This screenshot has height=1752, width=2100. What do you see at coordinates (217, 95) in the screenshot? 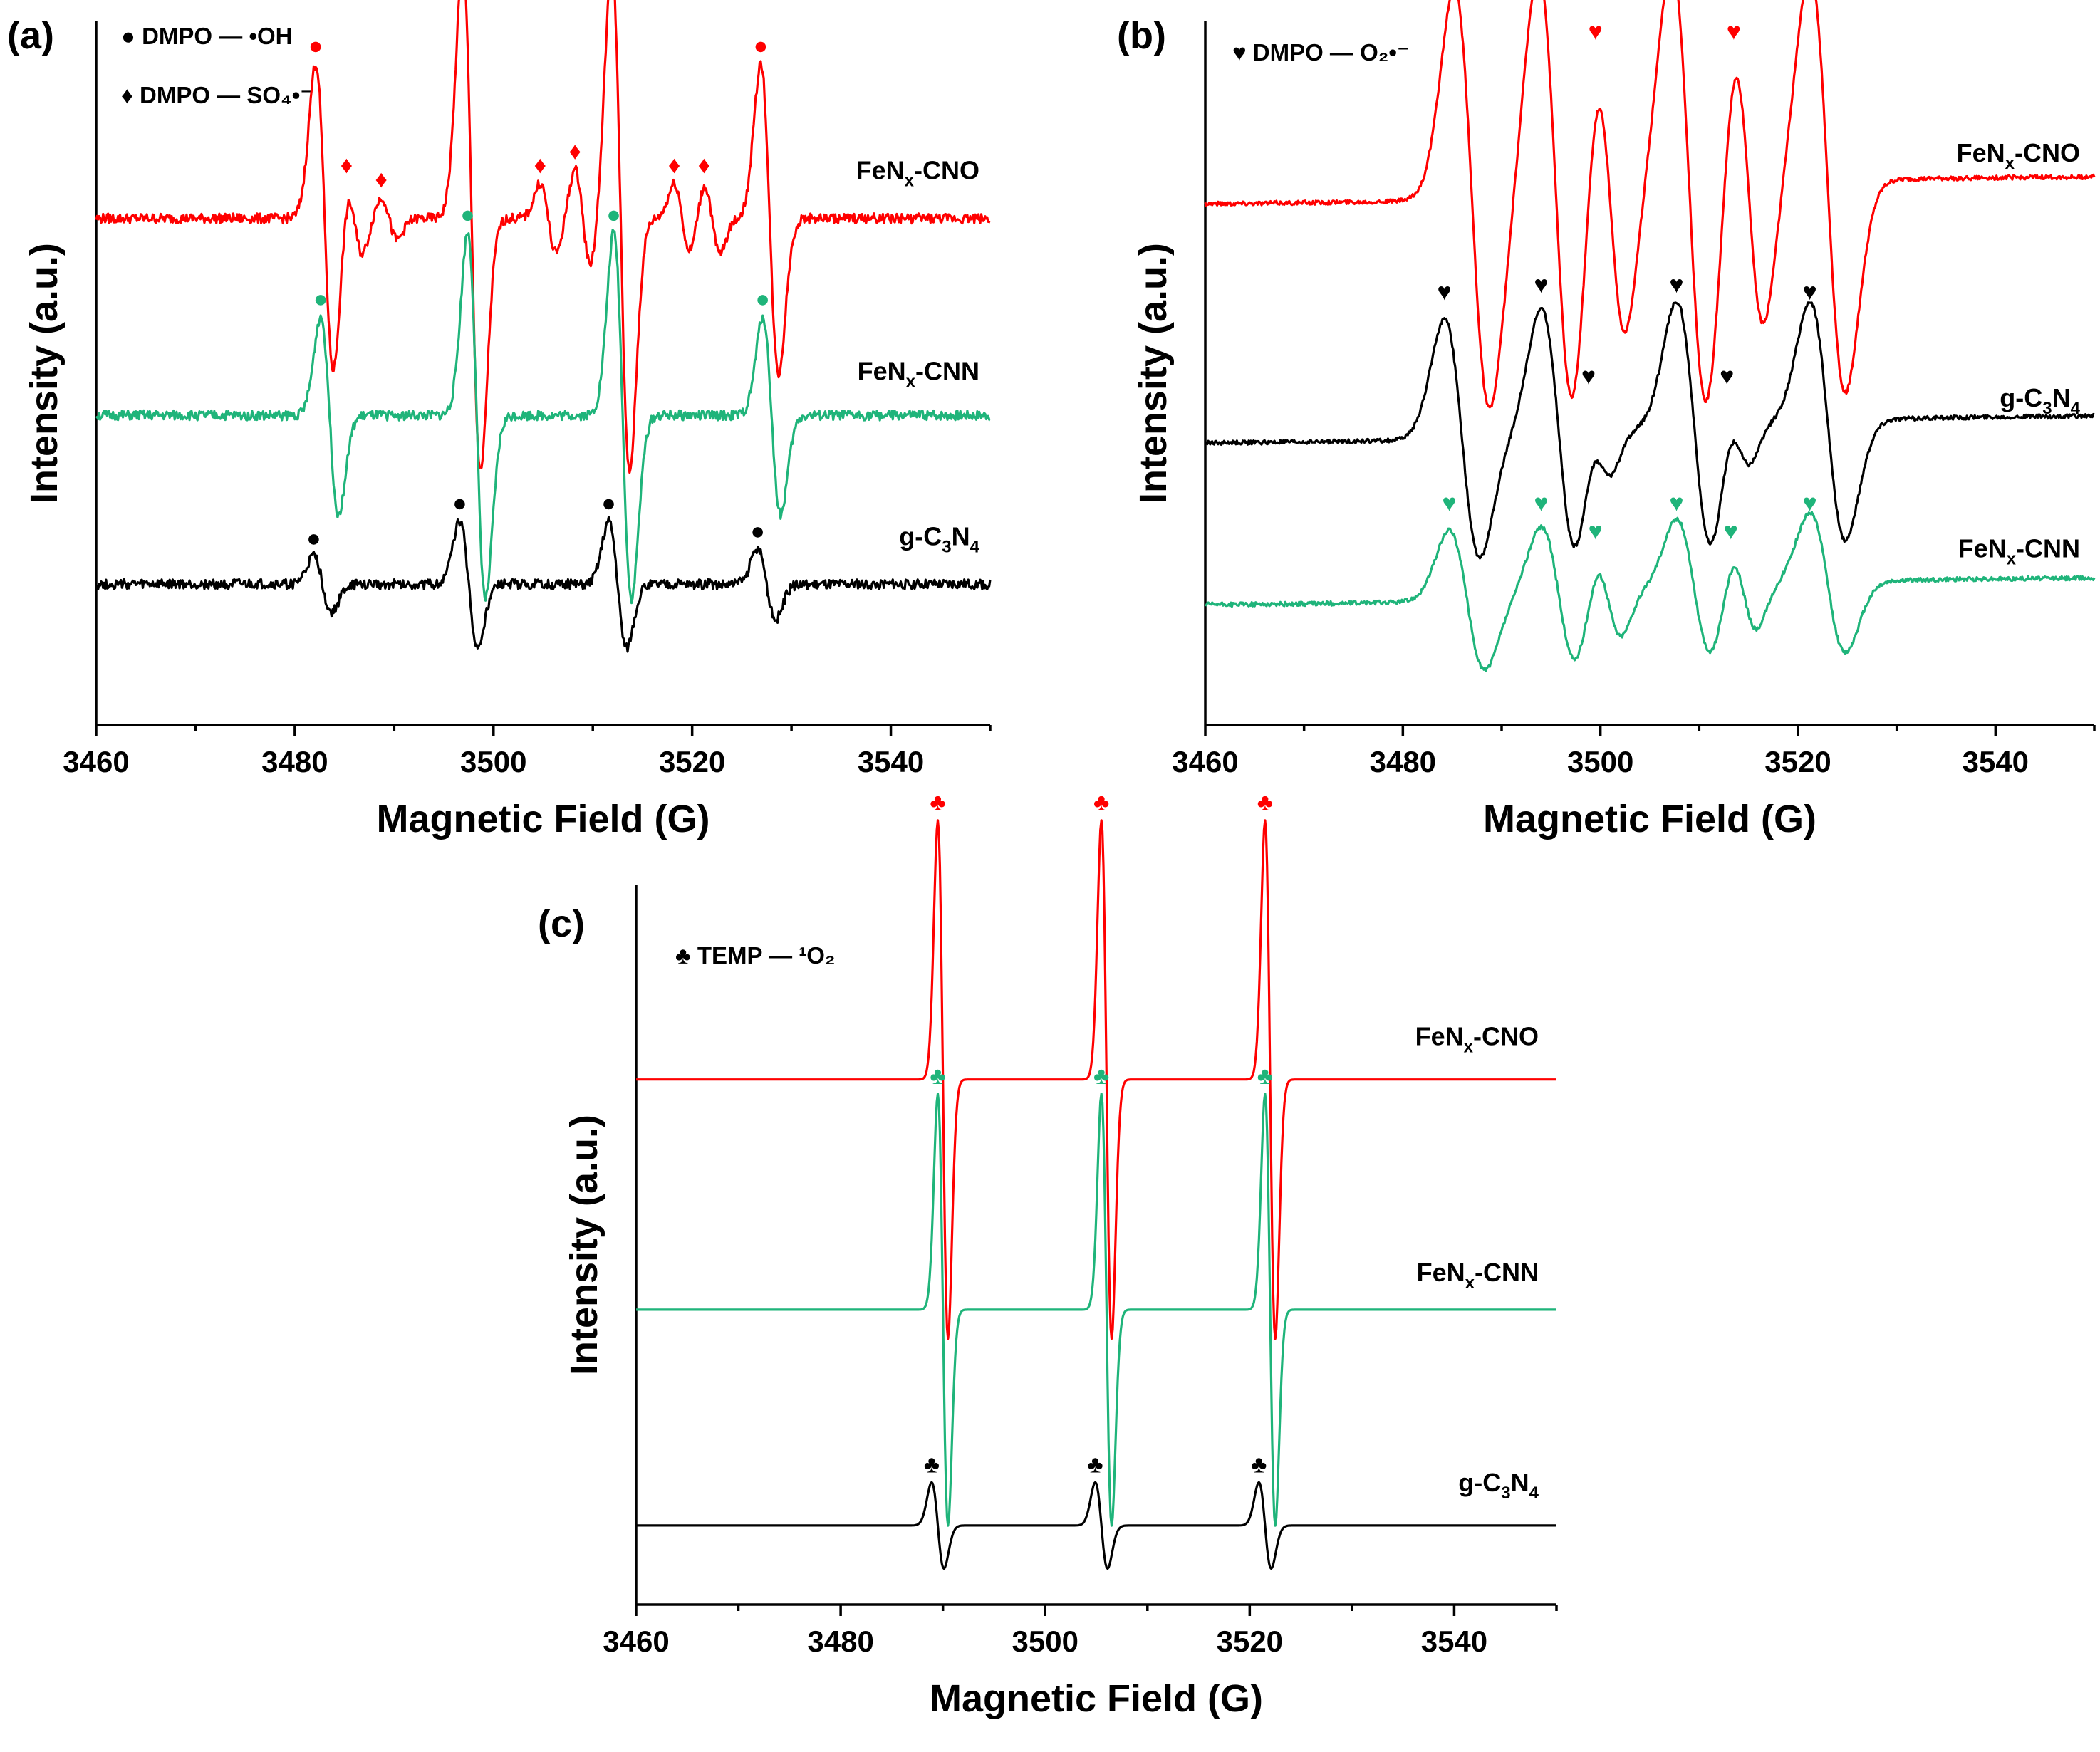
I see `legend-entry: ♦ DMPO — SO₄•⁻` at bounding box center [217, 95].